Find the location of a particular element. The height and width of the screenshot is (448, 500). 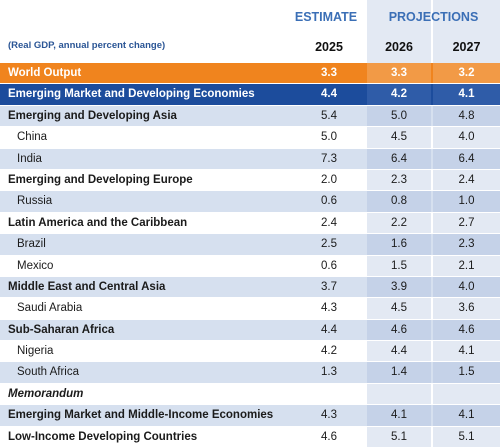

table-row: India 7.3 6.4 6.4 is located at coordinates (250, 159).